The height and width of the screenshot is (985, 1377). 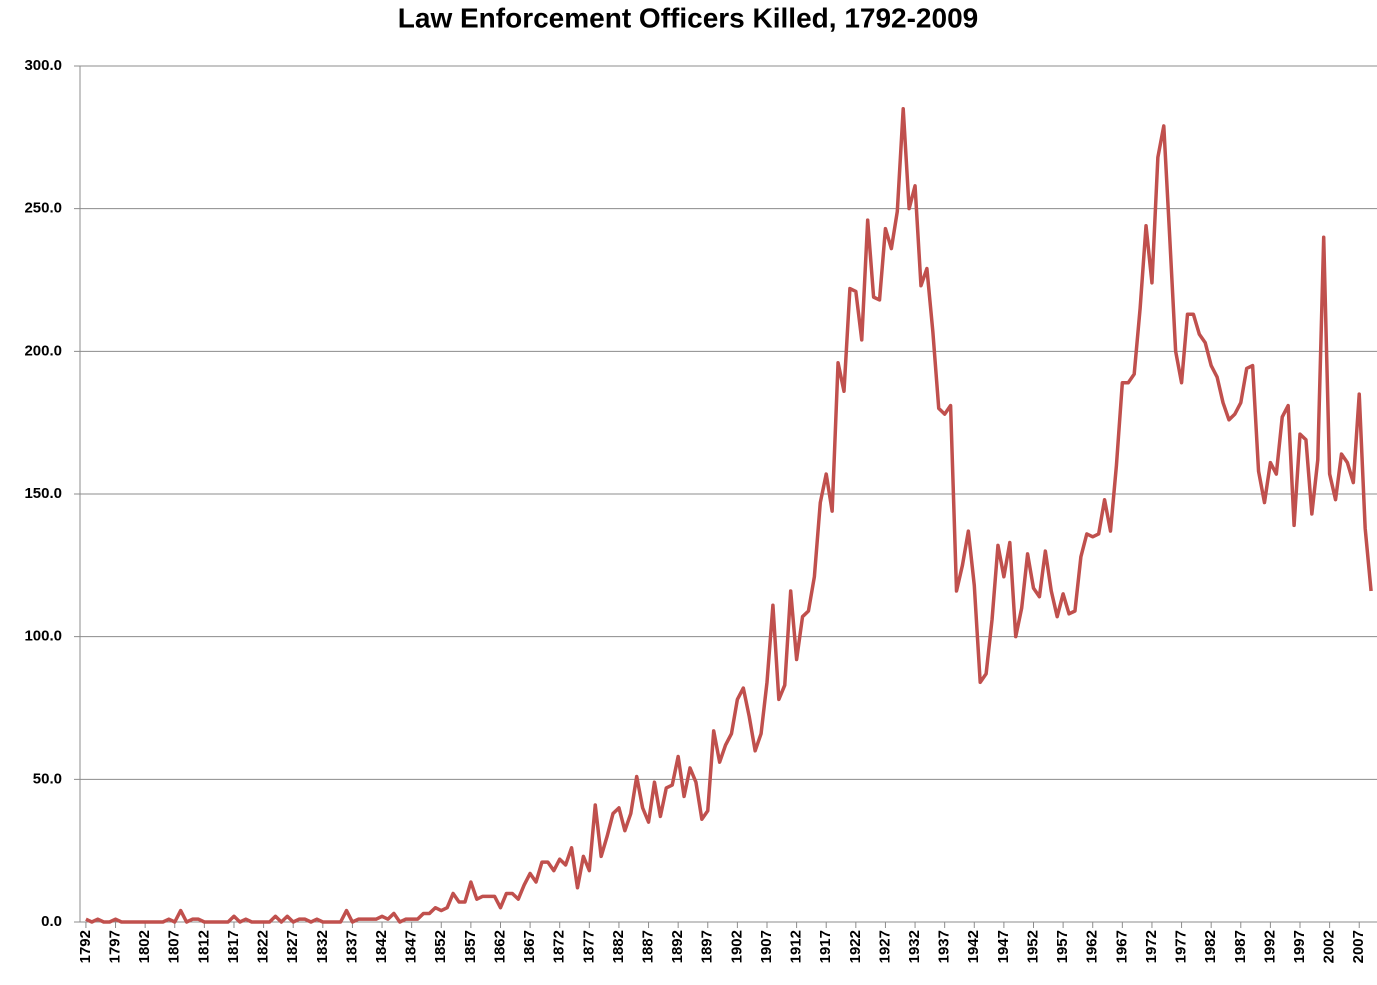 What do you see at coordinates (43, 636) in the screenshot?
I see `y-tick-label: 100.0` at bounding box center [43, 636].